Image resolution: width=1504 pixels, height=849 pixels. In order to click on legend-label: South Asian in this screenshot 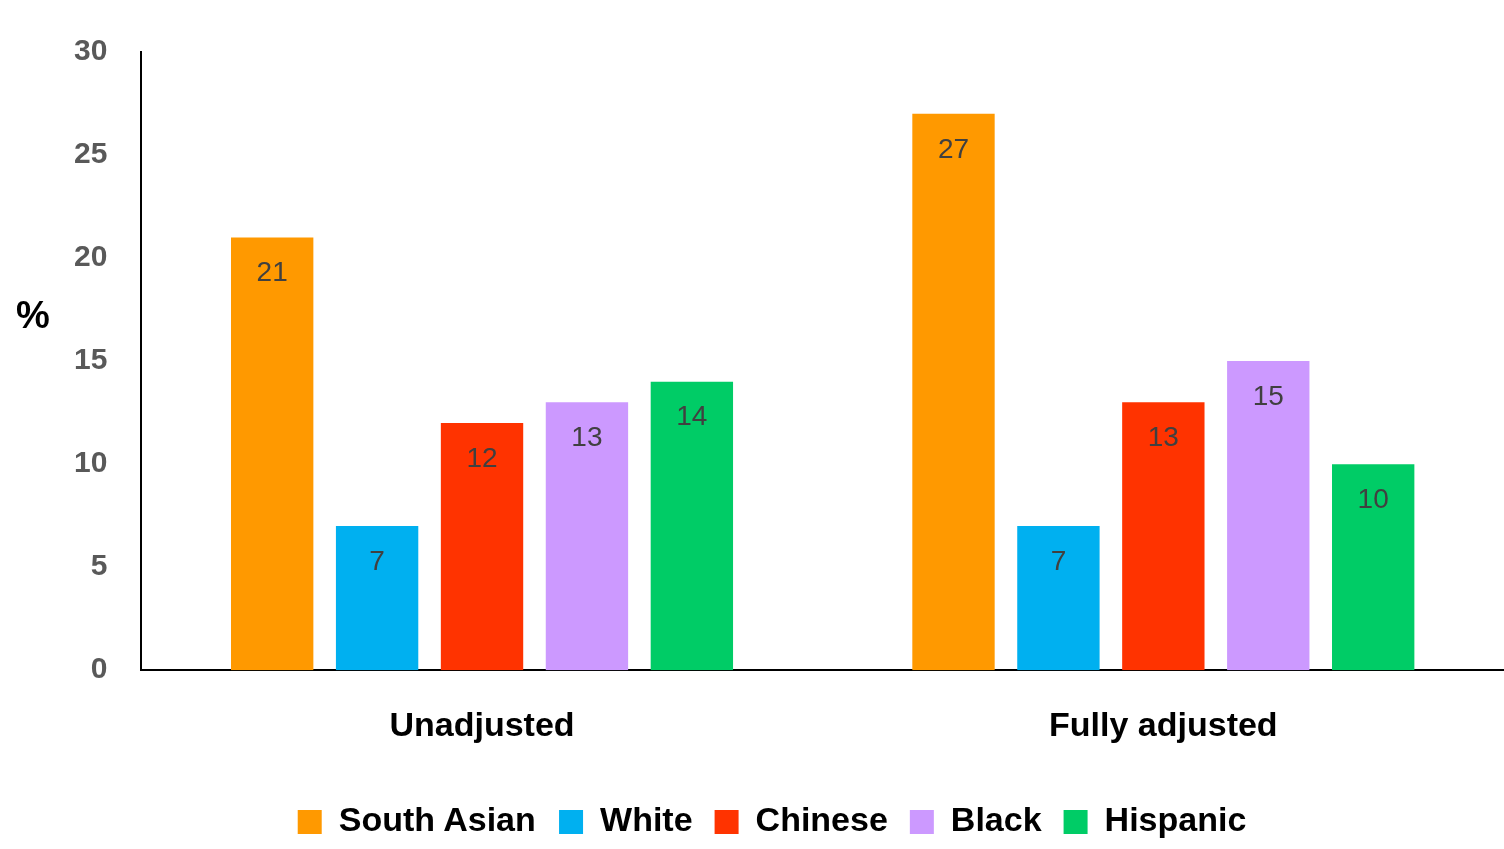, I will do `click(437, 819)`.